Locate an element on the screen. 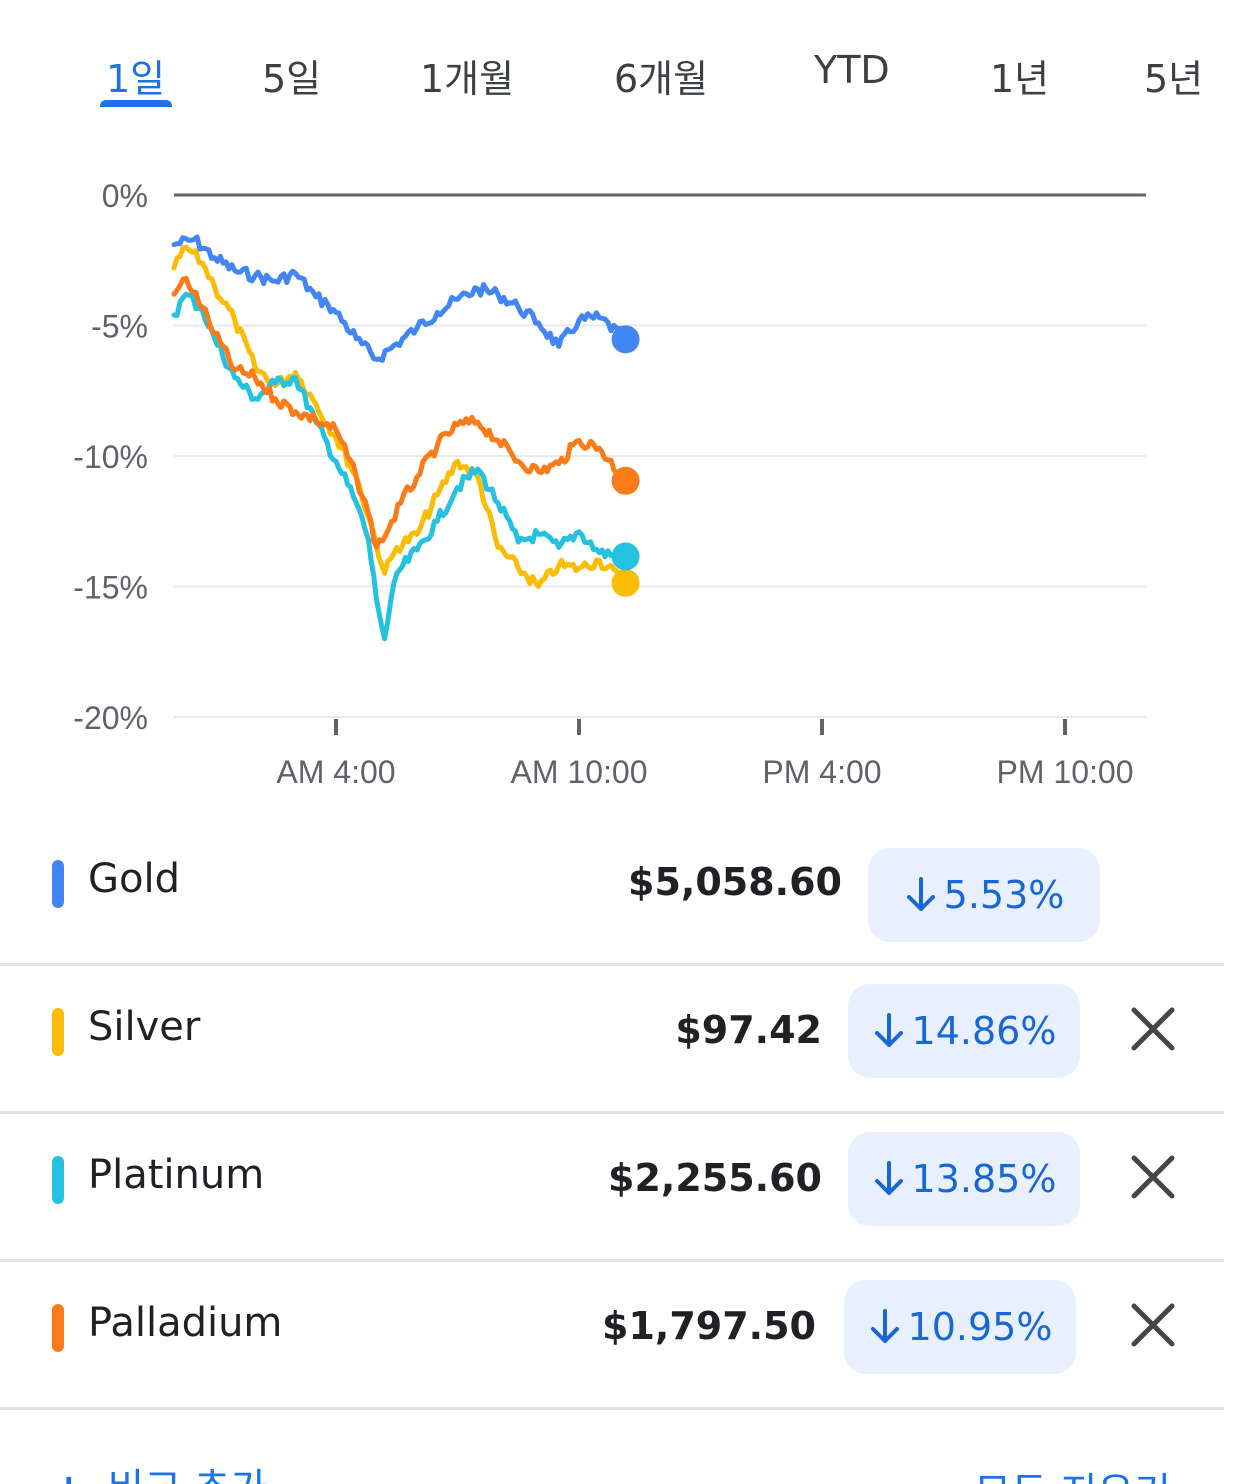 The height and width of the screenshot is (1484, 1233). change-value: 13.85% is located at coordinates (984, 1179).